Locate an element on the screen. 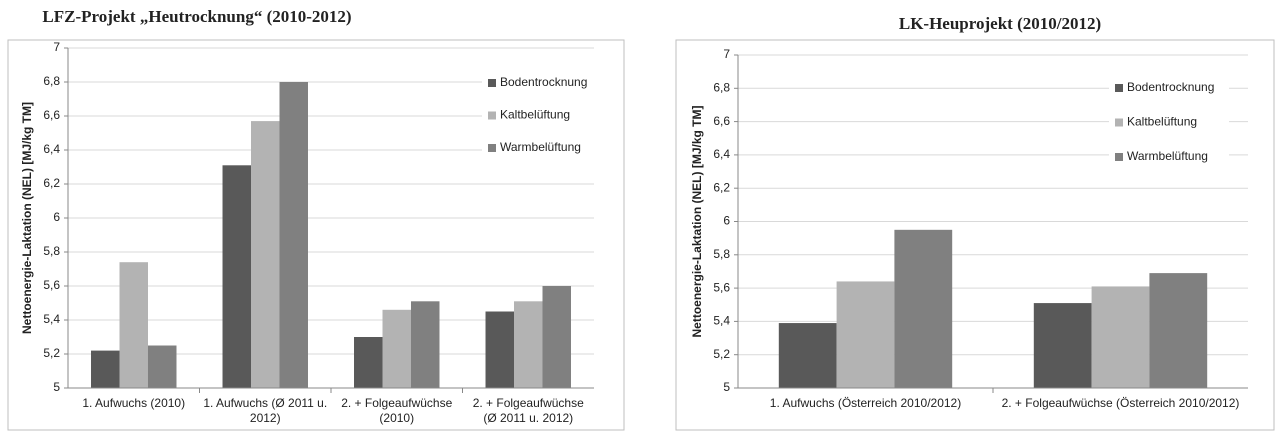  x-tick-label: 2. + Folgeaufwüchse (Ø 2011 u. 2012) is located at coordinates (528, 410).